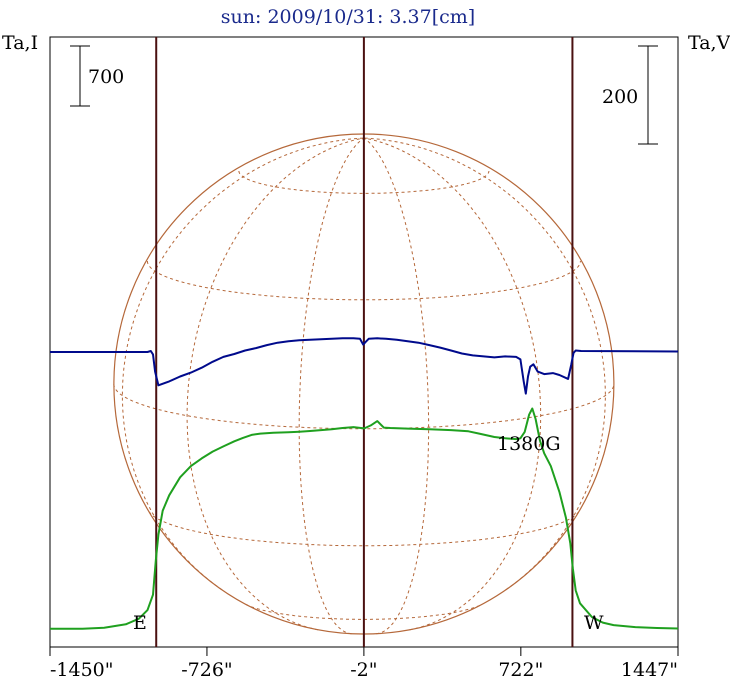 Image resolution: width=730 pixels, height=681 pixels. I want to click on left-scale-bar-label: 700, so click(106, 77).